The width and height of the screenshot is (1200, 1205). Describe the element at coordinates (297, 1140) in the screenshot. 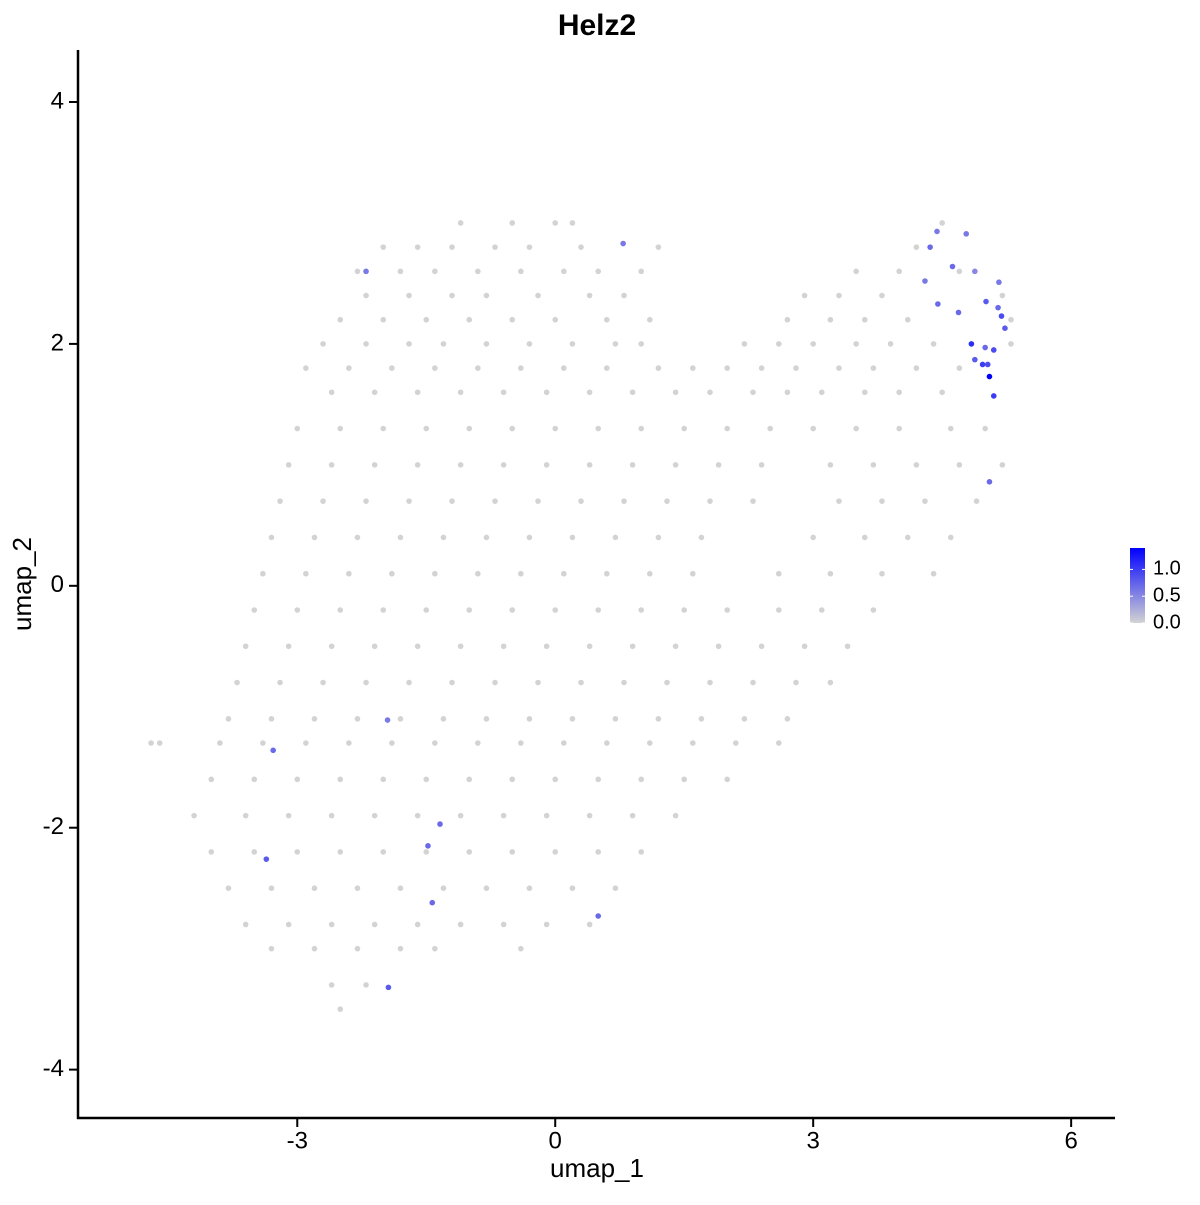

I see `x-tick-label: -3` at that location.